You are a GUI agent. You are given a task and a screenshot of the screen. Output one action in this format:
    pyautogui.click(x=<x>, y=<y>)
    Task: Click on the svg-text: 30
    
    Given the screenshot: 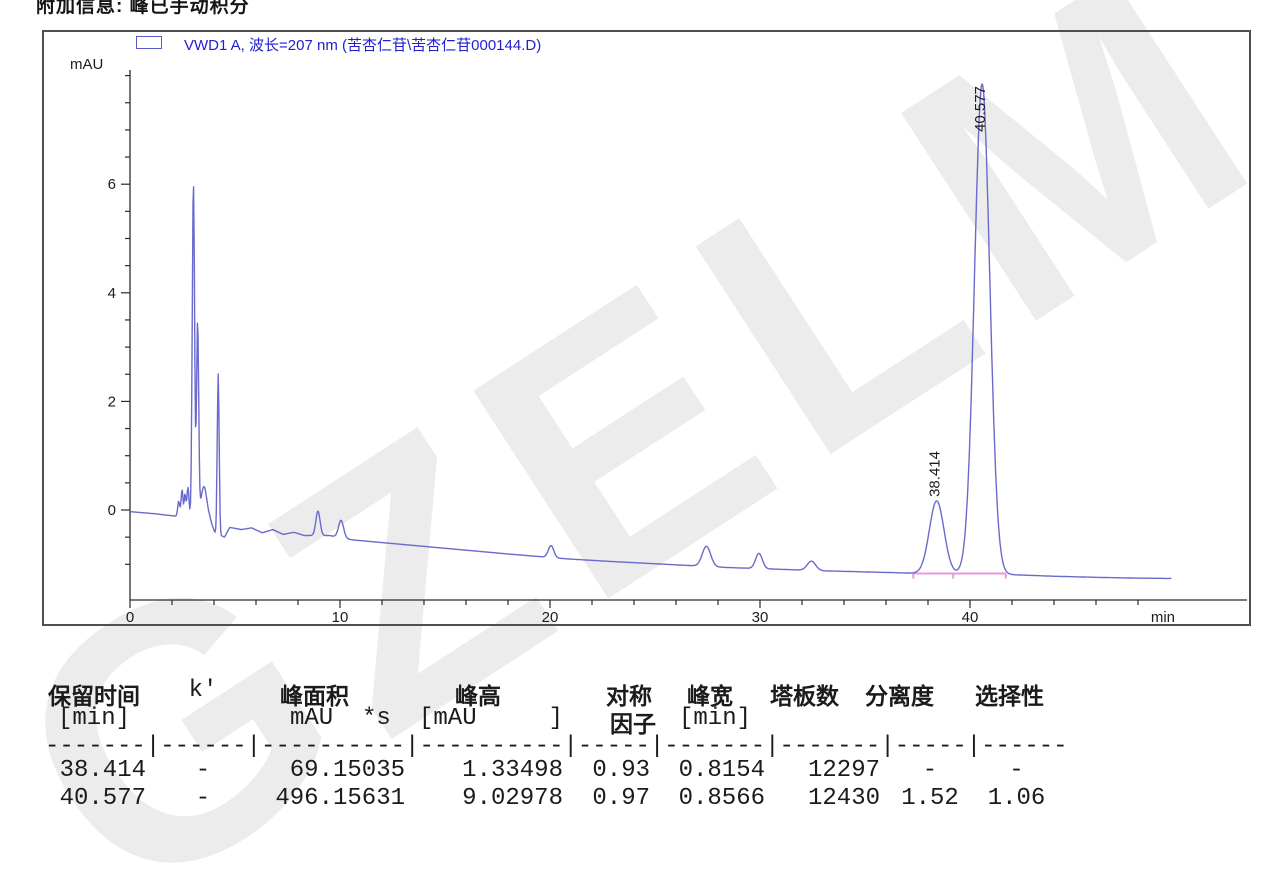 What is the action you would take?
    pyautogui.click(x=760, y=616)
    